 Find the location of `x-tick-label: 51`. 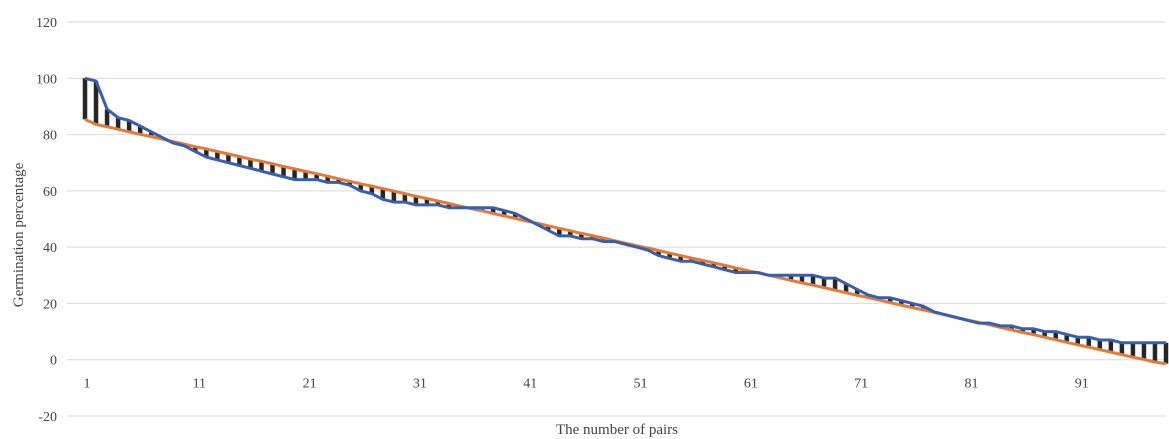

x-tick-label: 51 is located at coordinates (641, 384).